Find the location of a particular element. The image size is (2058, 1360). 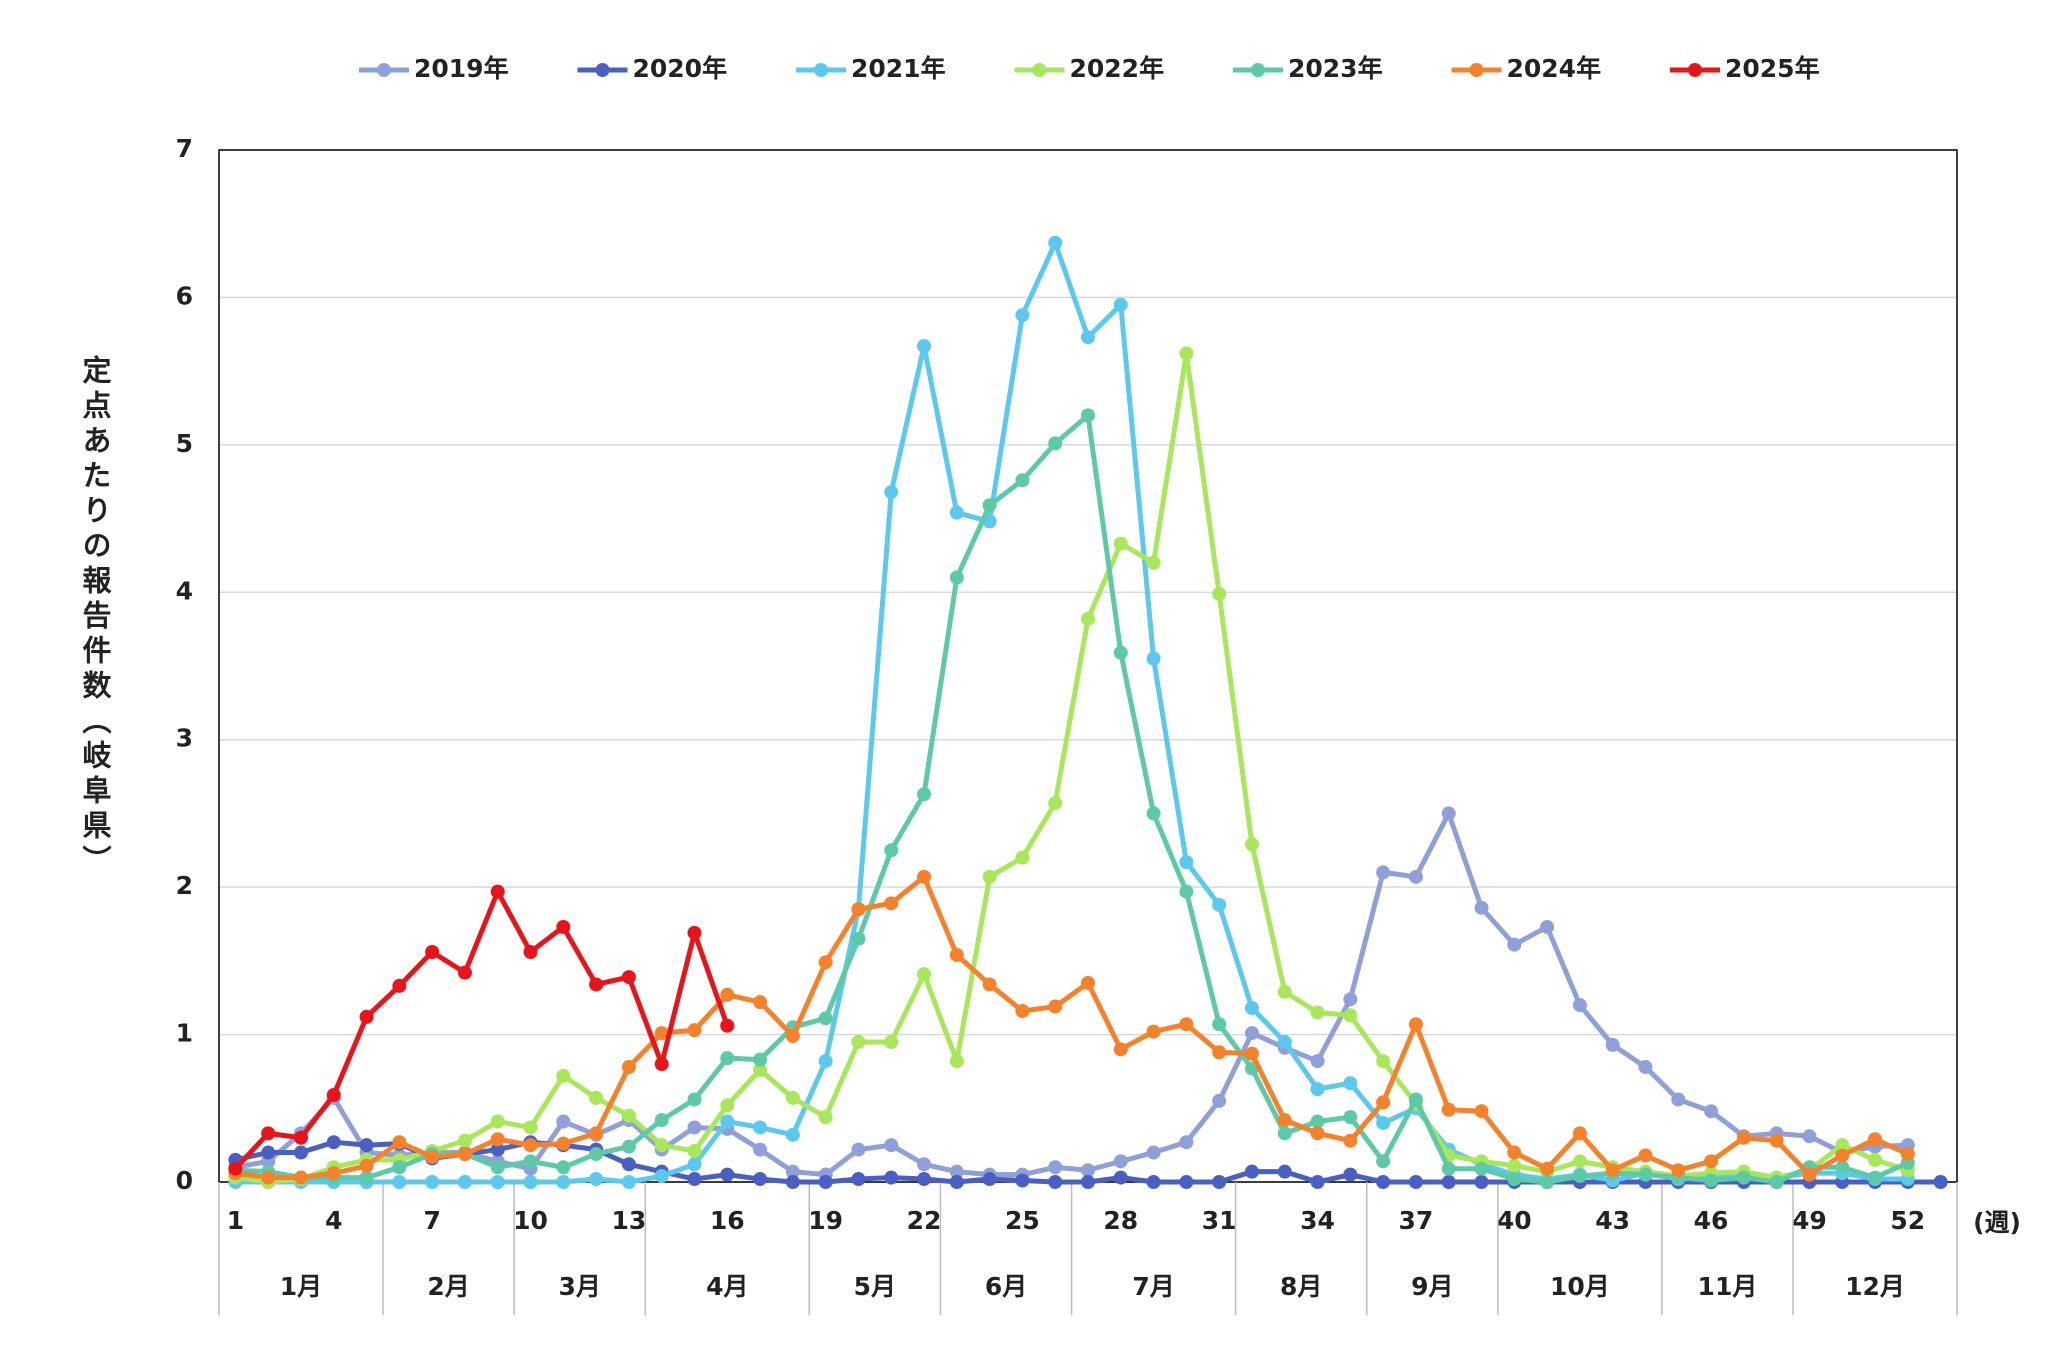

legend-label: 2022年 is located at coordinates (1117, 68).